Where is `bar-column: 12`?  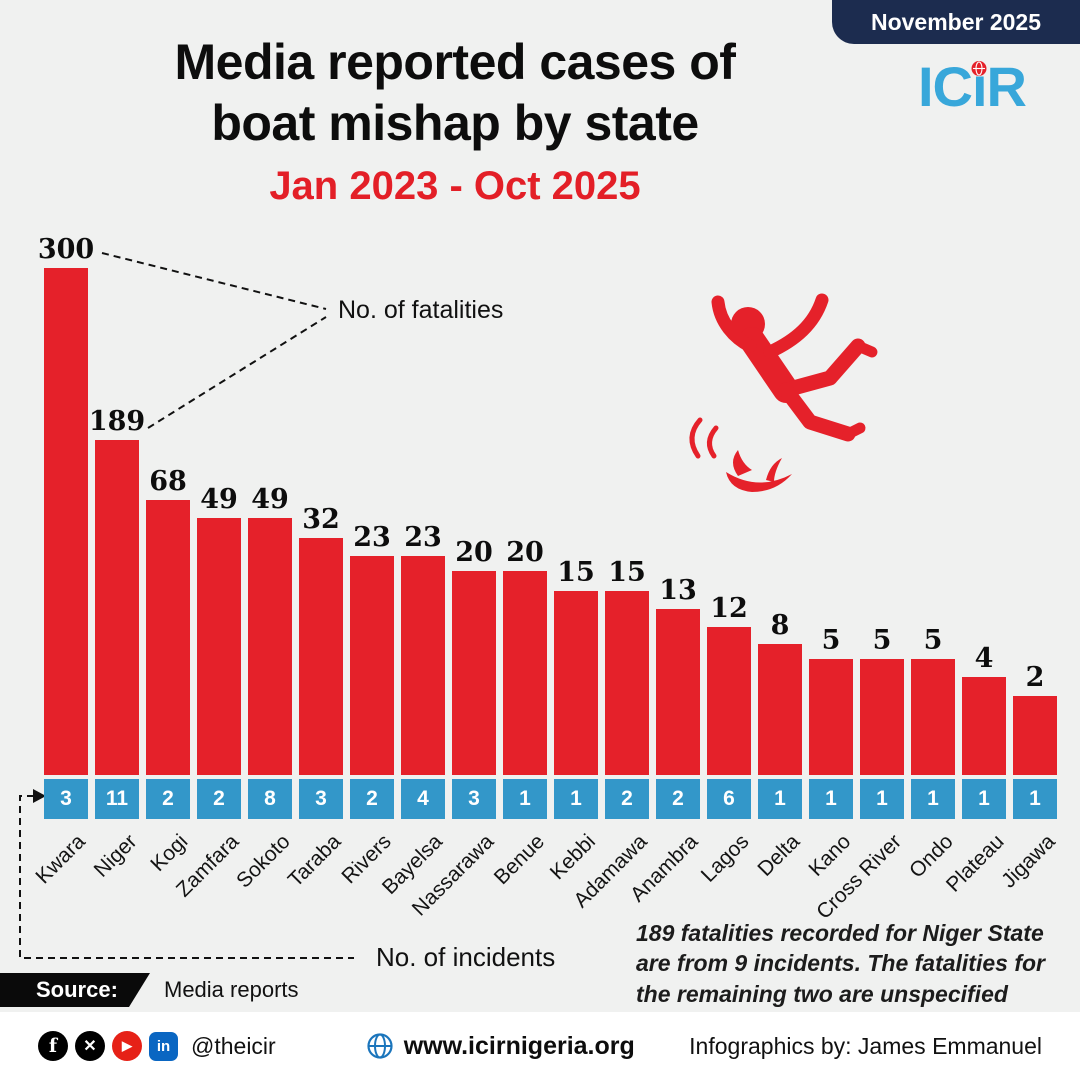
bar-column: 12 is located at coordinates (729, 684).